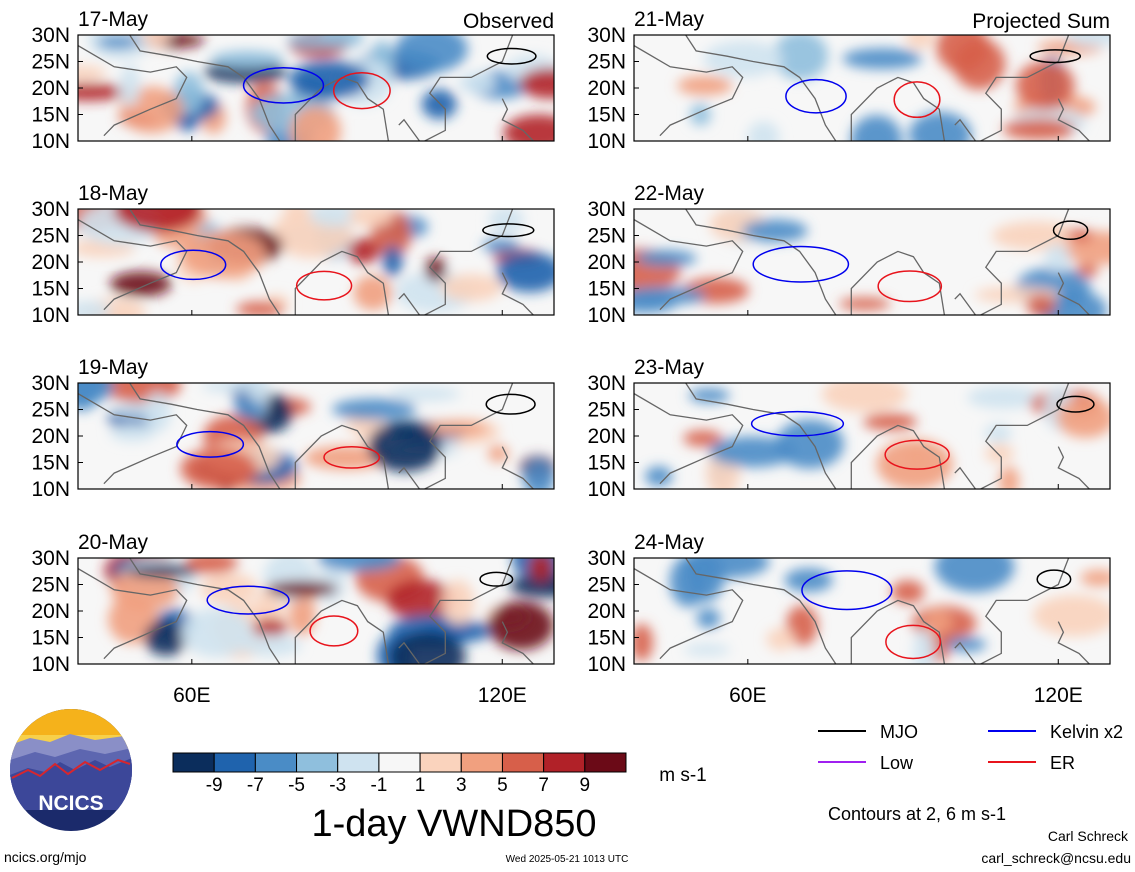 The width and height of the screenshot is (1135, 872). What do you see at coordinates (453, 824) in the screenshot?
I see `variable-title: 1-day VWND850` at bounding box center [453, 824].